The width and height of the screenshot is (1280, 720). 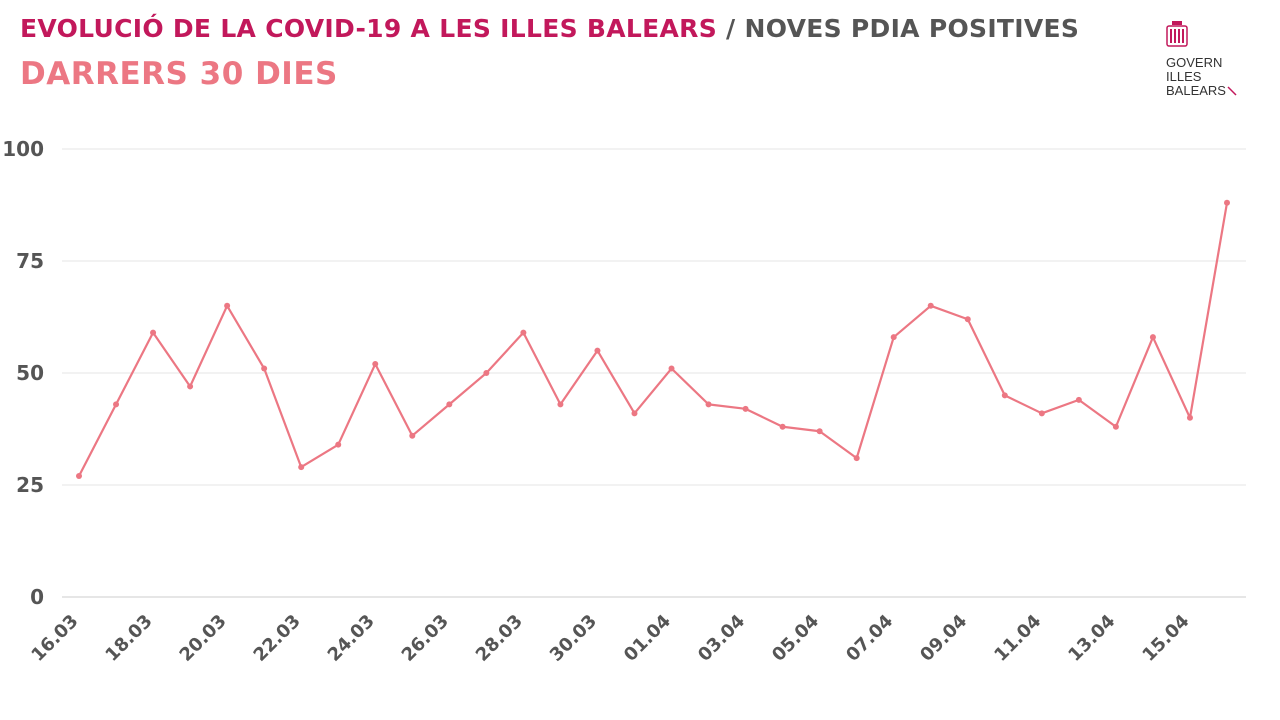 What do you see at coordinates (1184, 76) in the screenshot?
I see `logo-line-illes: ILLES` at bounding box center [1184, 76].